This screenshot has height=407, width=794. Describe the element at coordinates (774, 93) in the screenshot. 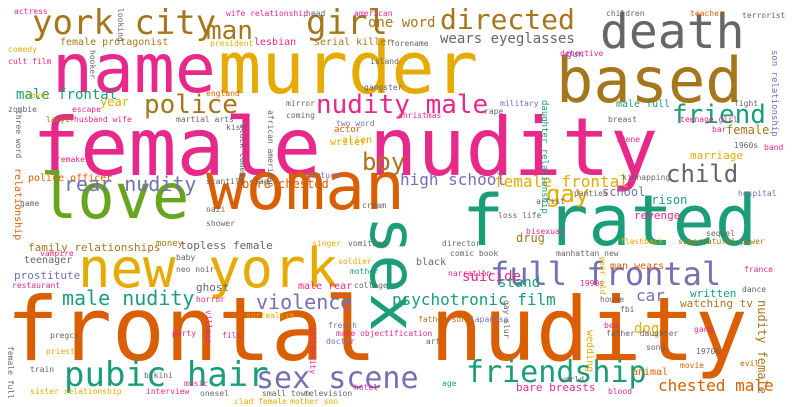

I see `word-son-relationship: son relationship` at that location.